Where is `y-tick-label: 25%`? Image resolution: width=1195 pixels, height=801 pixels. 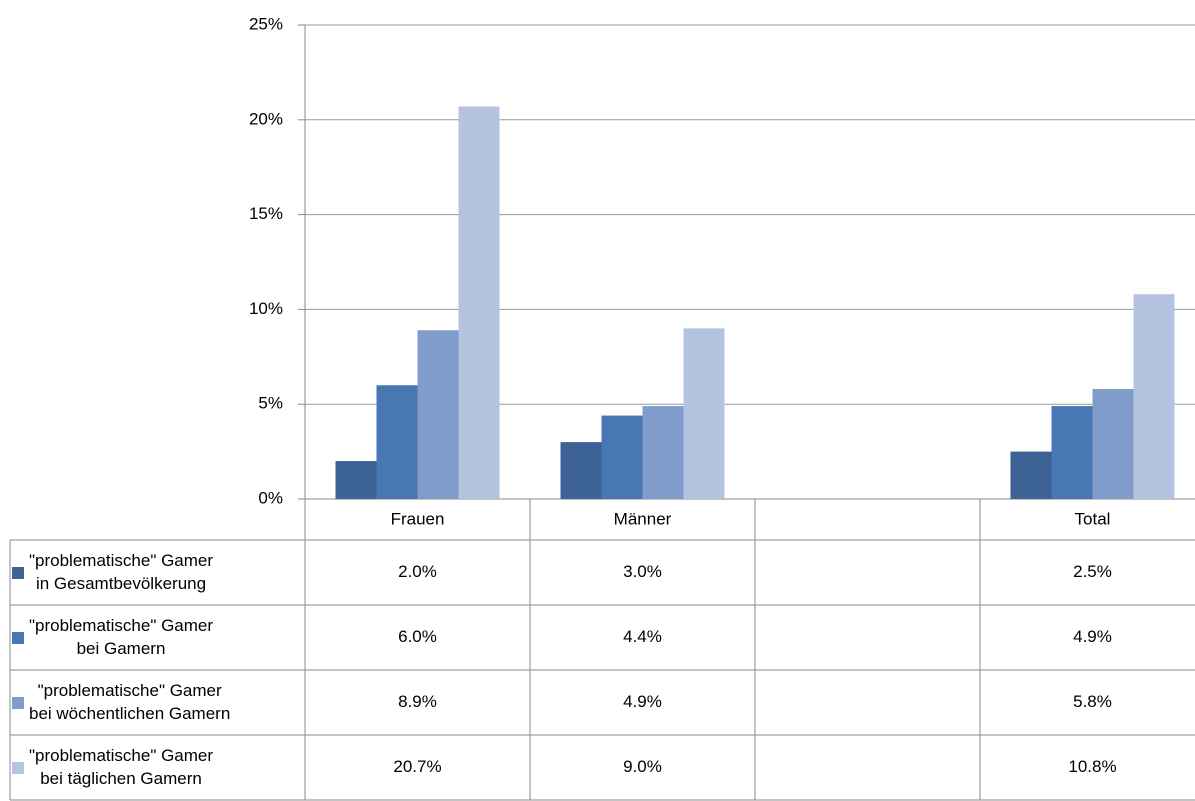 y-tick-label: 25% is located at coordinates (266, 23).